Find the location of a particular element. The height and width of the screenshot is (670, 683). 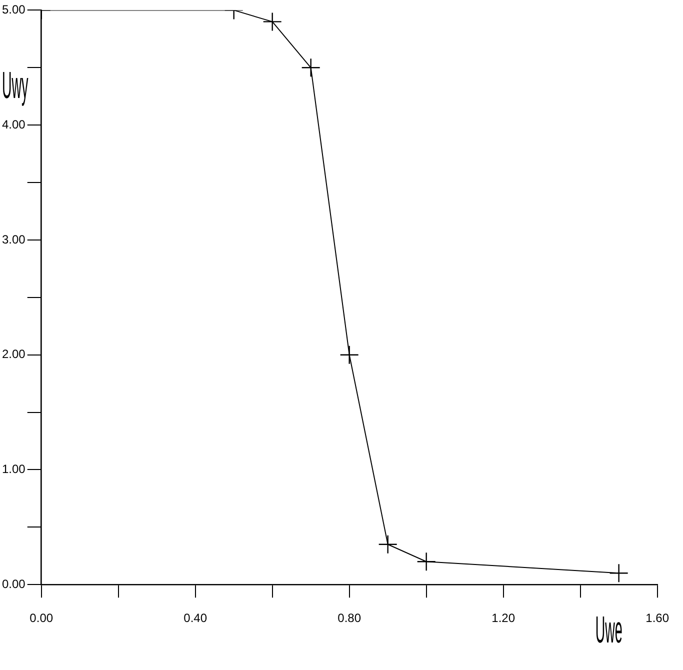

x-axis-title: Uwe is located at coordinates (608, 630).